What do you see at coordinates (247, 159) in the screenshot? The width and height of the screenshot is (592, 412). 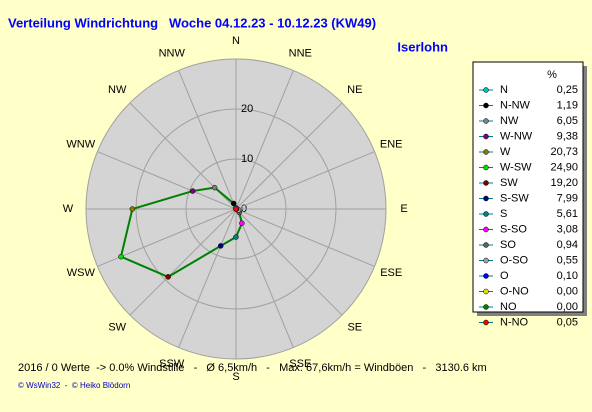 I see `r-tick-label: 10` at bounding box center [247, 159].